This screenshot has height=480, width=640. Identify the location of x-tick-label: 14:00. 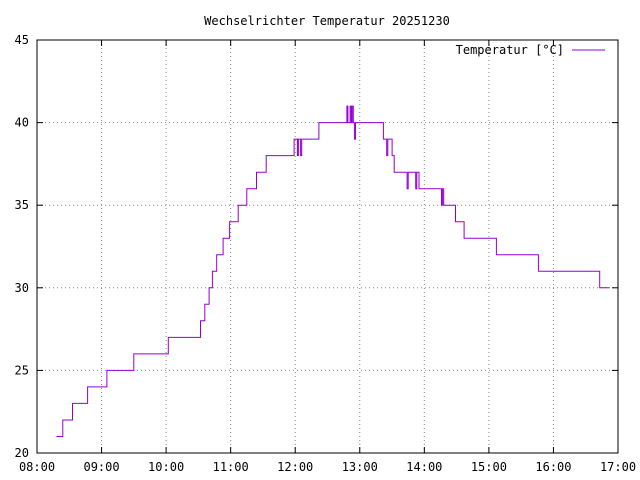
(424, 467).